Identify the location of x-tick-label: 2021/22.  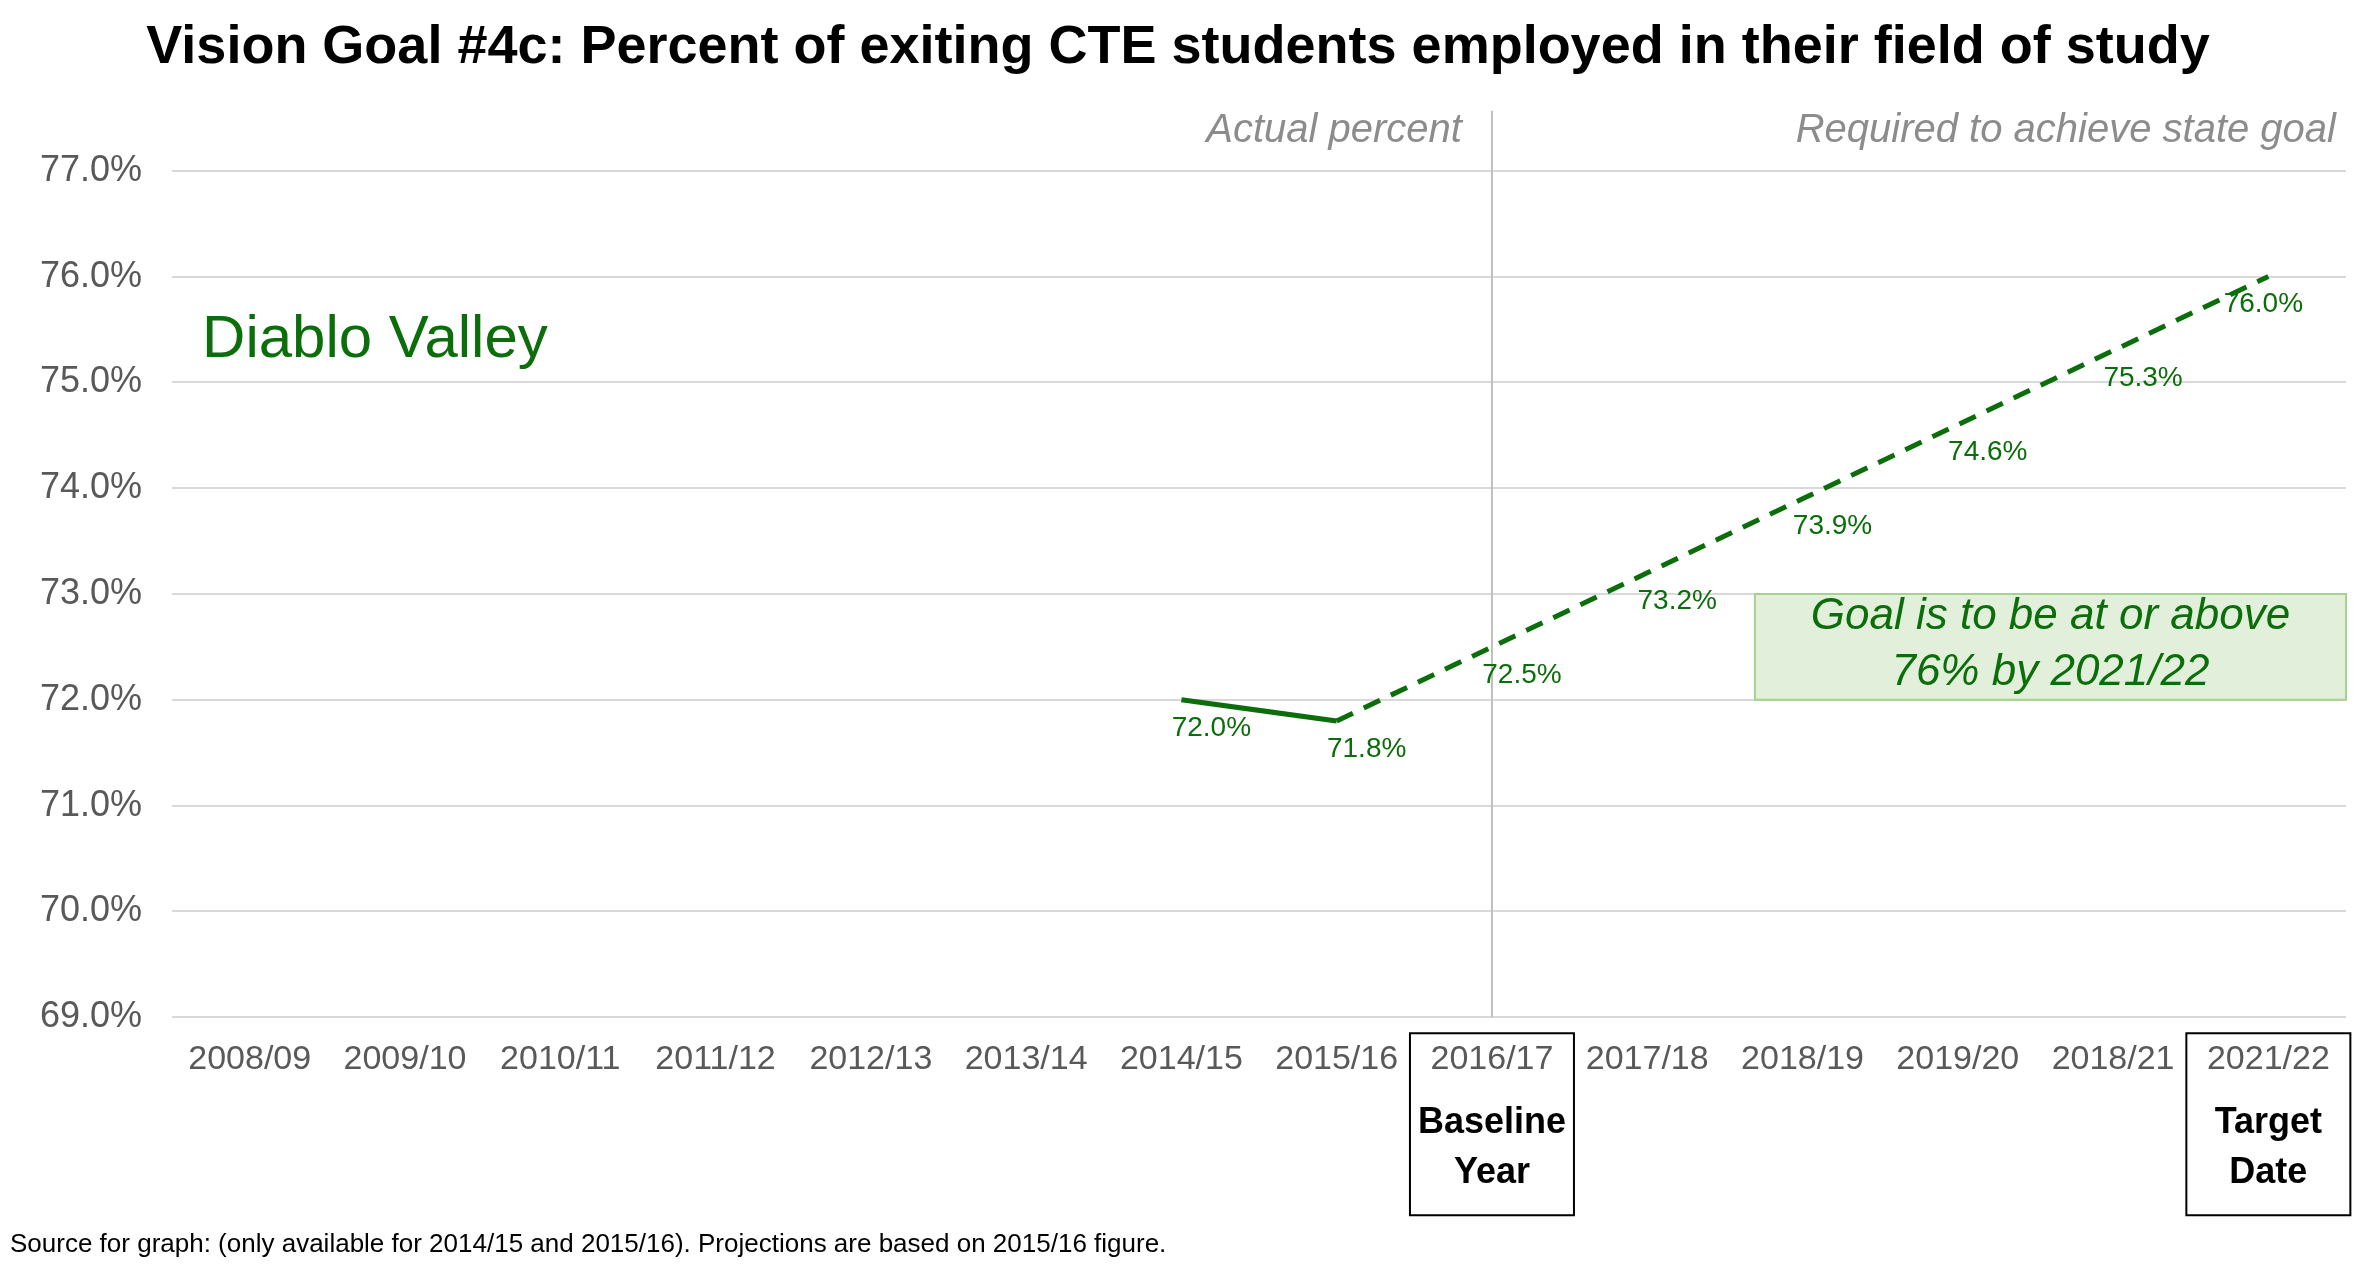
(2268, 1056).